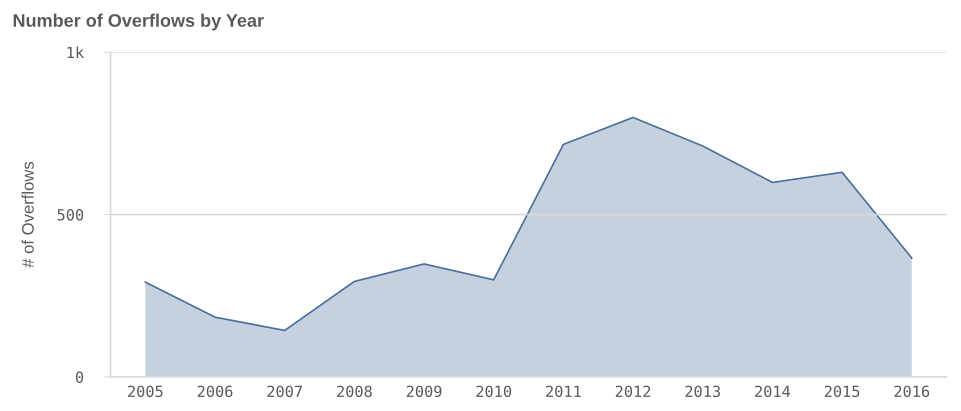 Image resolution: width=961 pixels, height=411 pixels. I want to click on x-tick-label: 2008, so click(354, 392).